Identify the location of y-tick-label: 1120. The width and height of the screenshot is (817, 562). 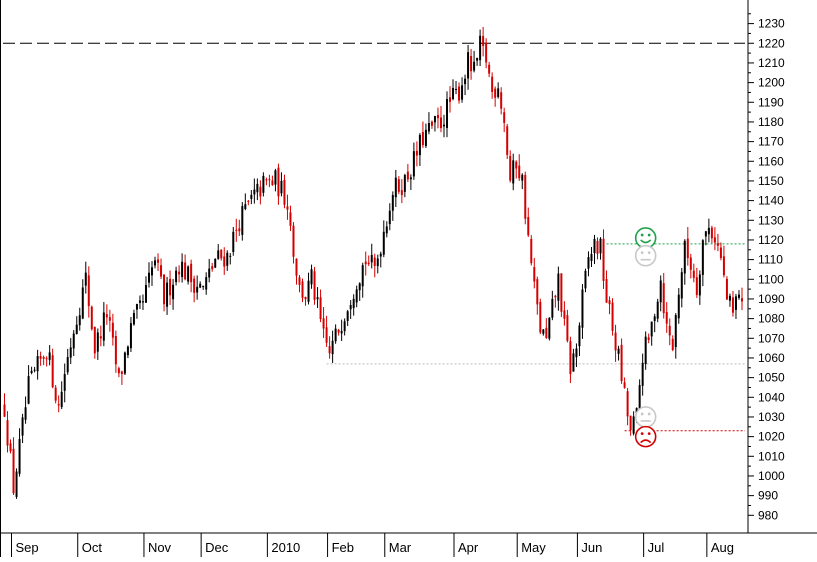
(771, 240).